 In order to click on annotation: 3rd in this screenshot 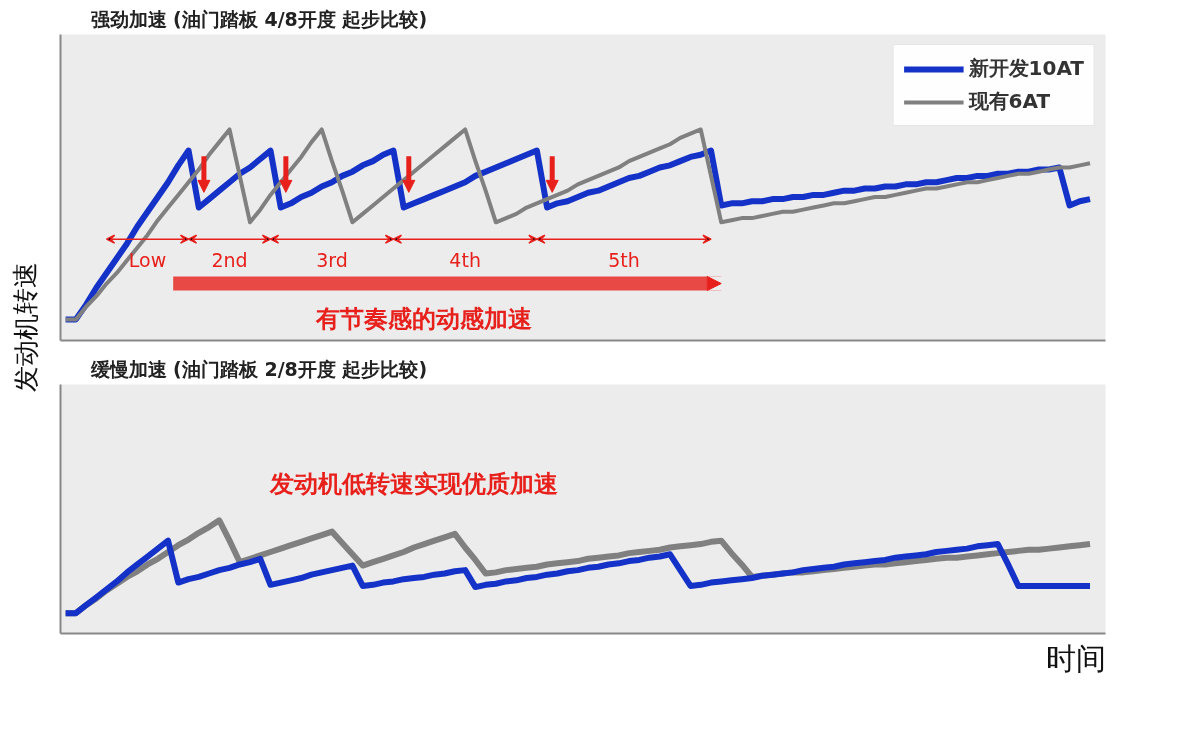, I will do `click(332, 260)`.